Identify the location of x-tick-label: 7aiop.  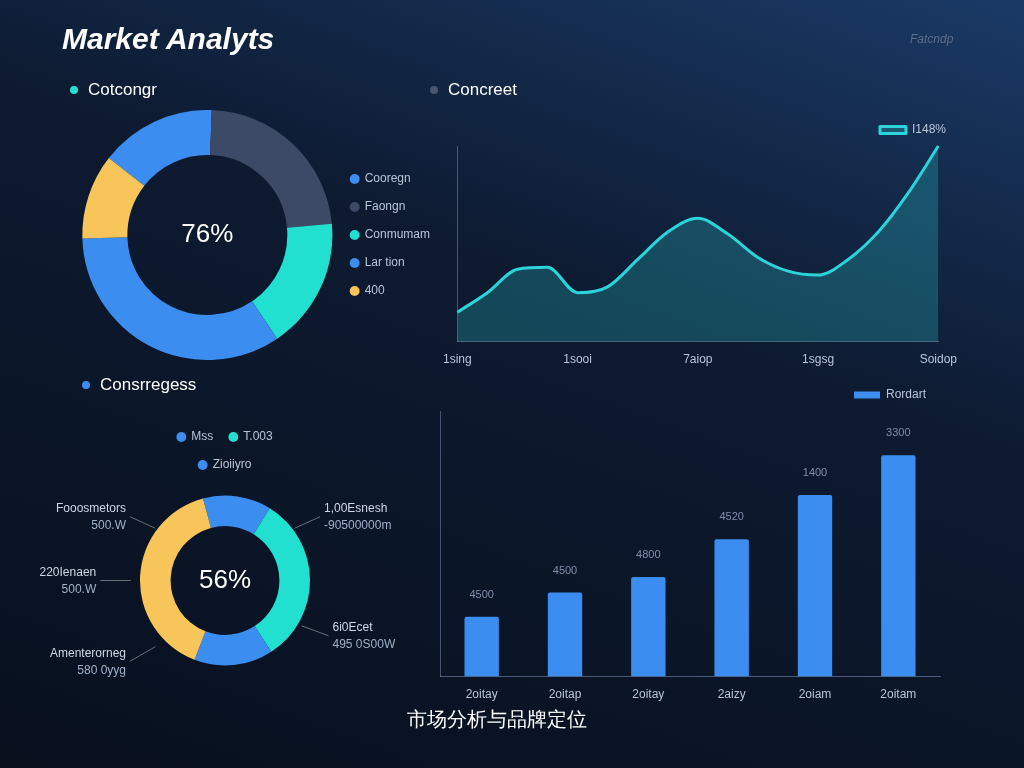
(698, 359).